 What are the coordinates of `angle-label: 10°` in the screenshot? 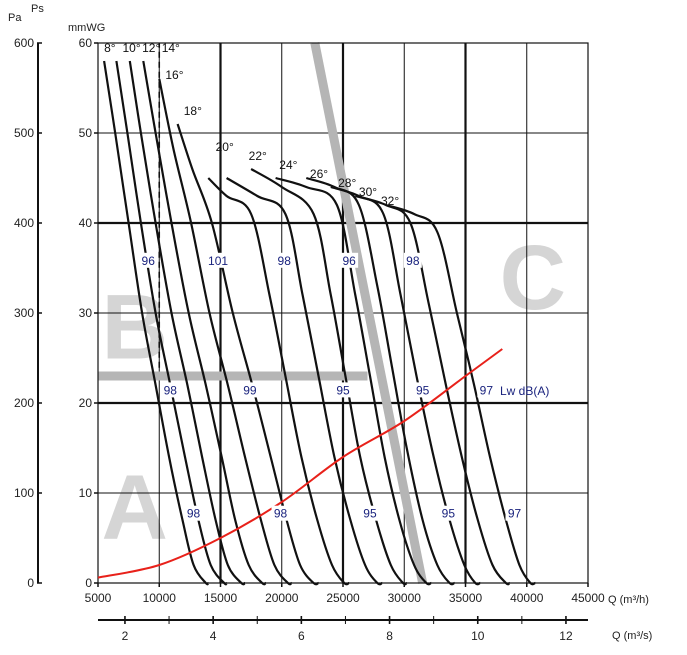 It's located at (132, 48).